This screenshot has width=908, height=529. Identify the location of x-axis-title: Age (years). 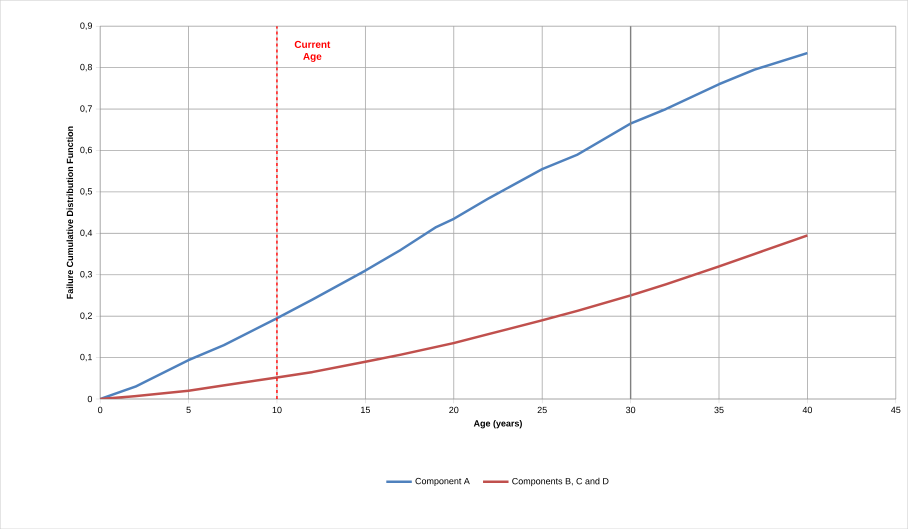
(498, 424).